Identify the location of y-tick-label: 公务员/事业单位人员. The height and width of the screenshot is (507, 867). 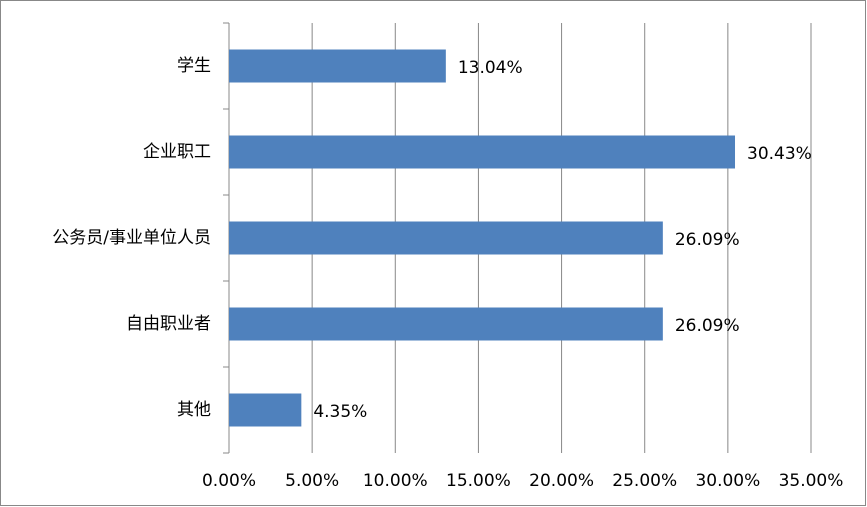
(131, 238).